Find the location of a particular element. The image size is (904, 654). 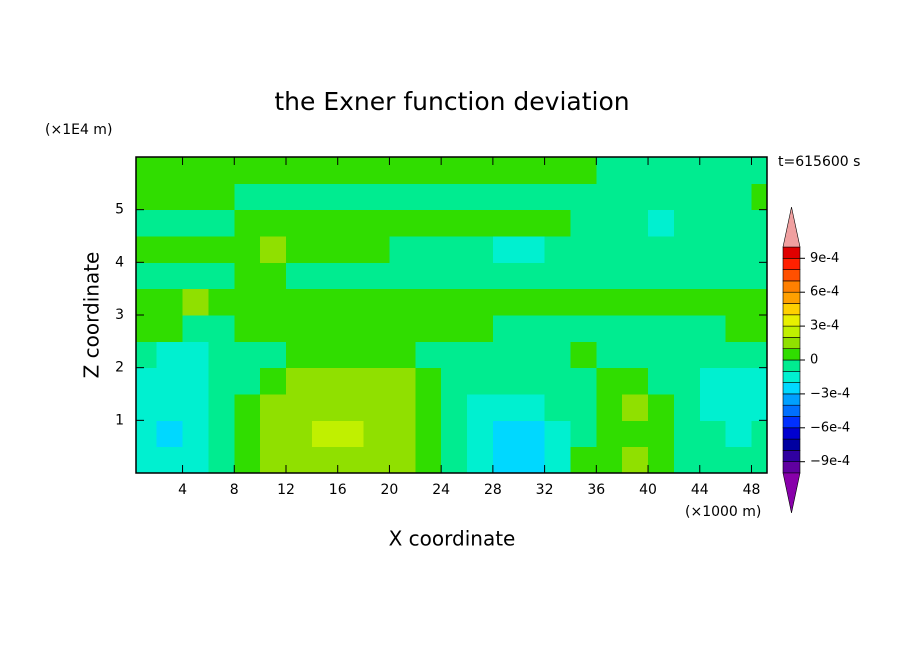

x-tick-label: 40 is located at coordinates (648, 490).